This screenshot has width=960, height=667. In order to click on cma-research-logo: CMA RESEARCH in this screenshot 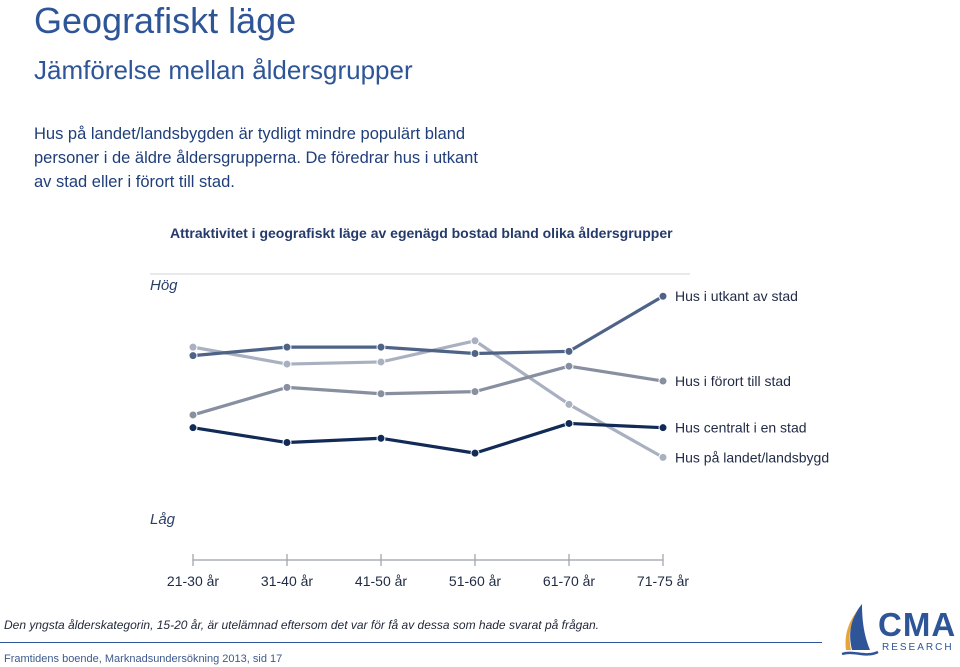, I will do `click(899, 630)`.